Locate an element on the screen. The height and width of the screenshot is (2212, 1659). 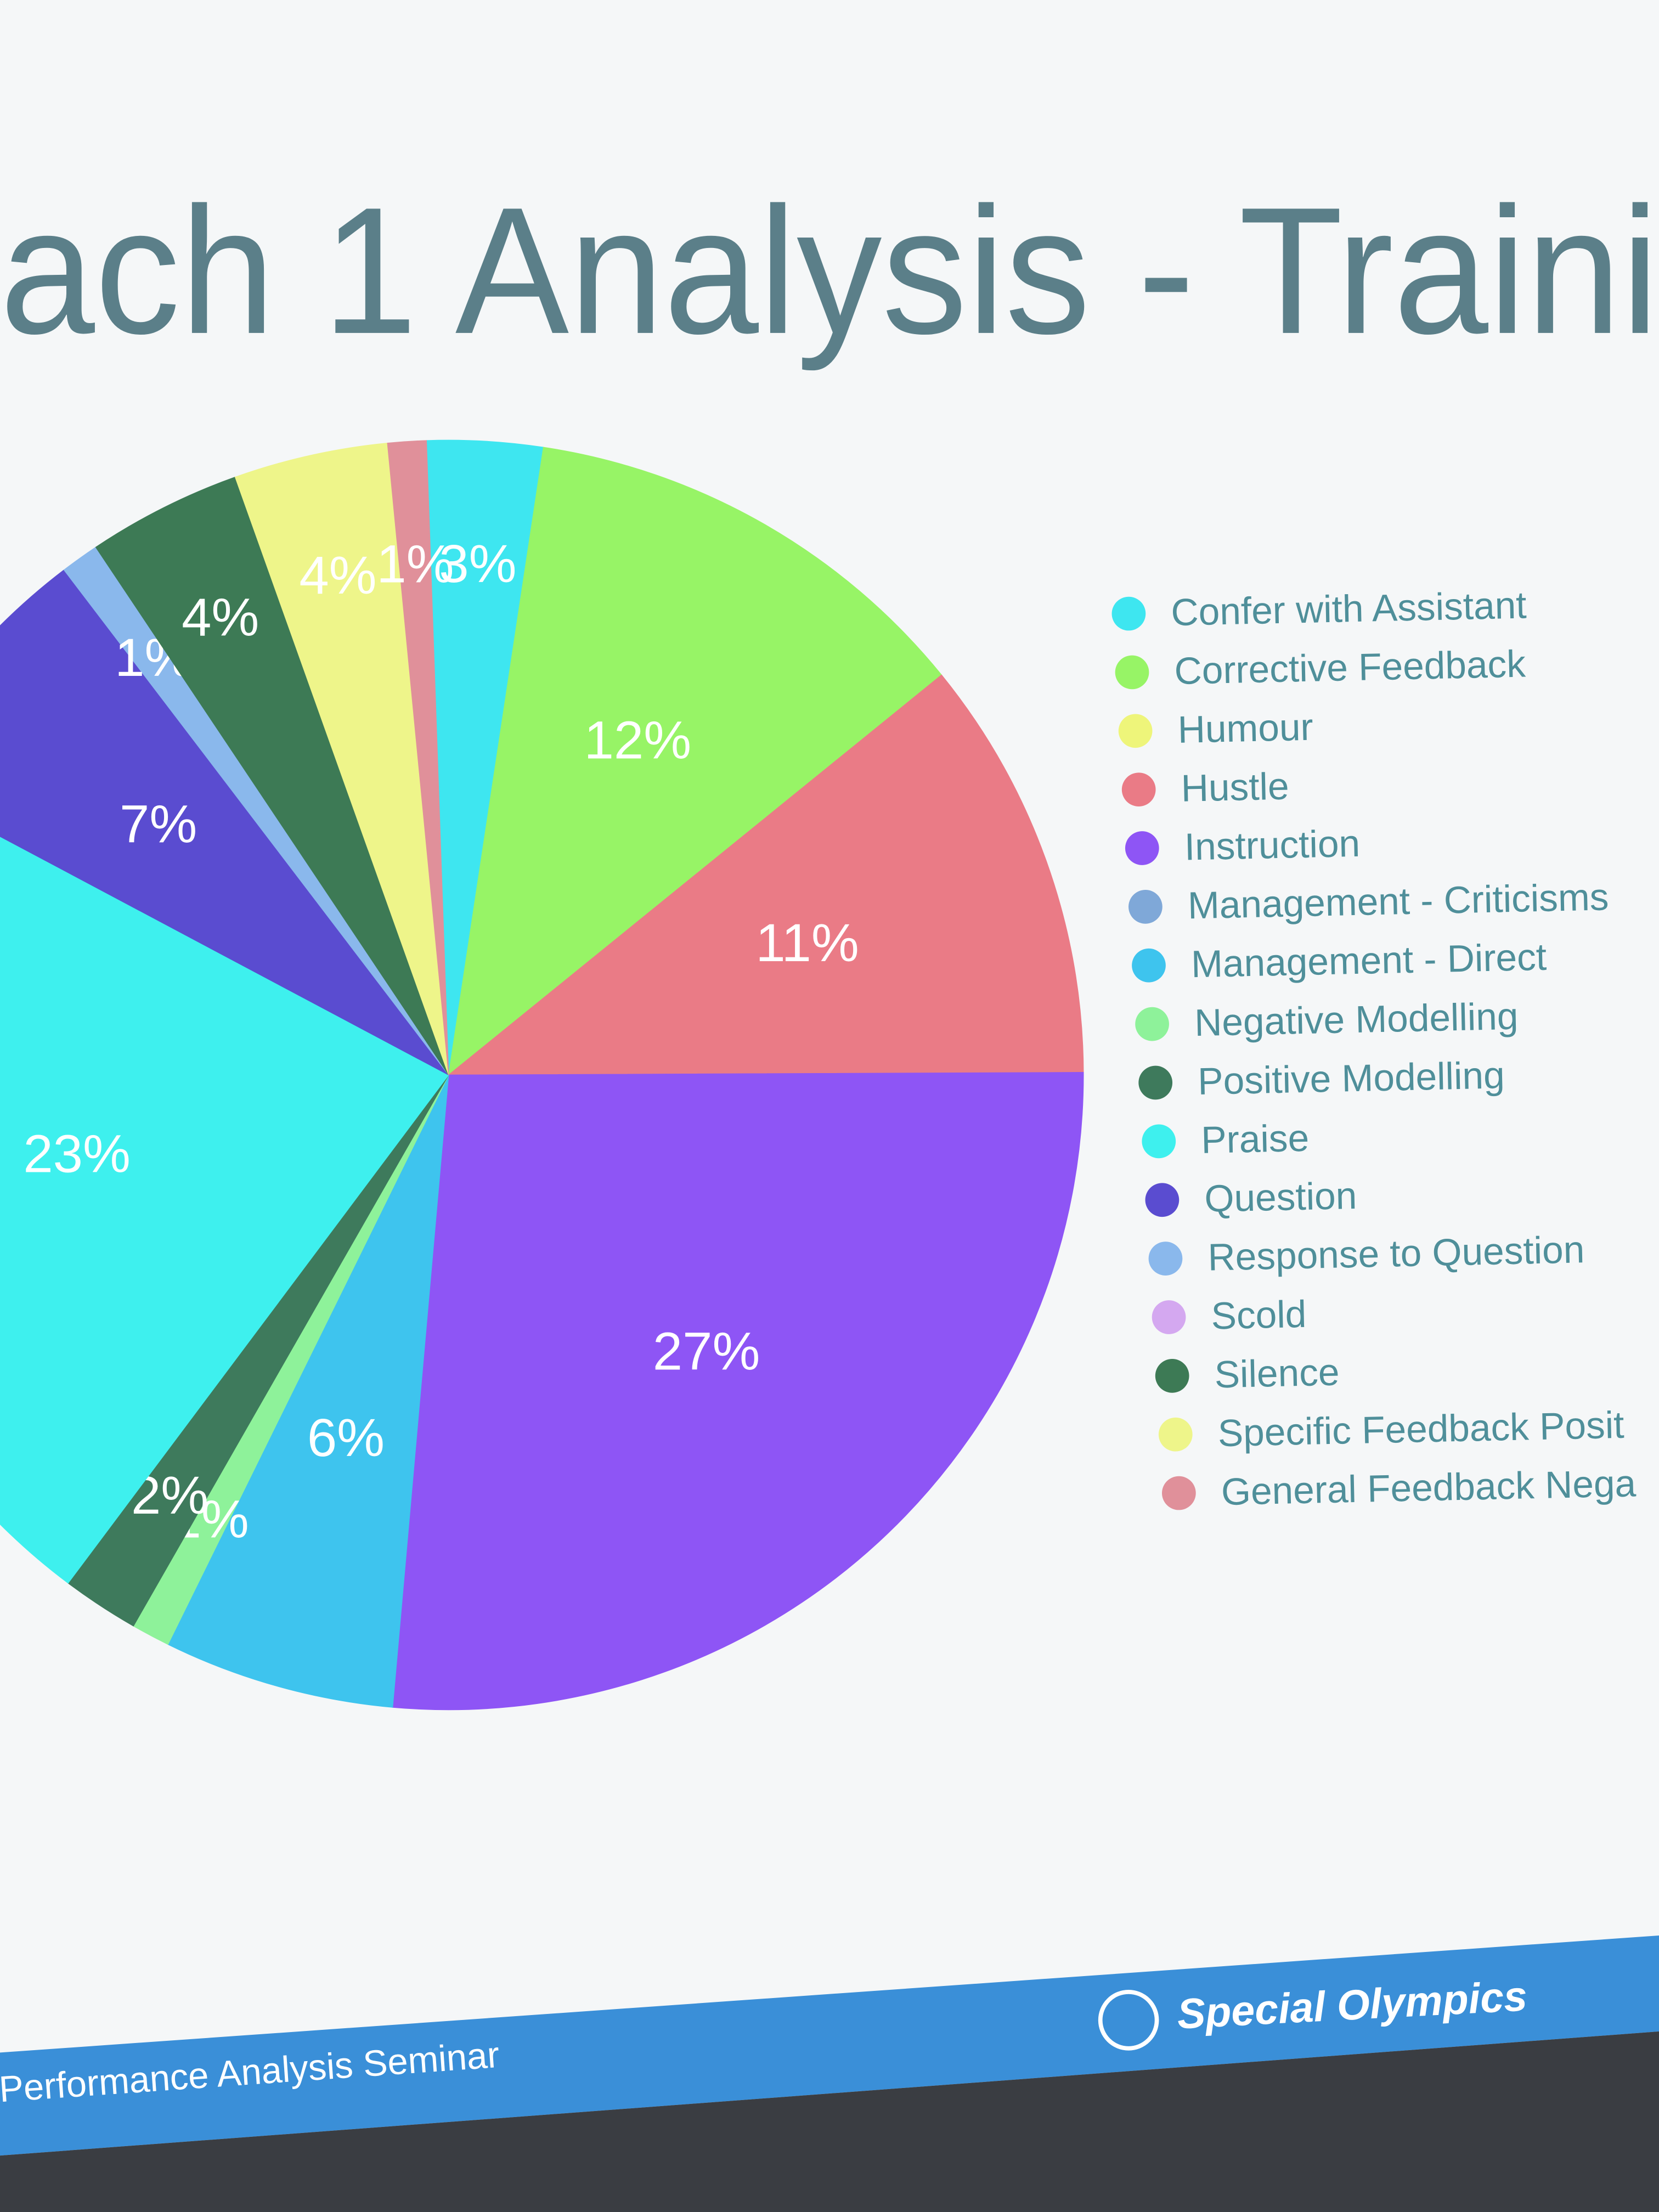
legend-entry: Positive Modelling is located at coordinates (1351, 1078).